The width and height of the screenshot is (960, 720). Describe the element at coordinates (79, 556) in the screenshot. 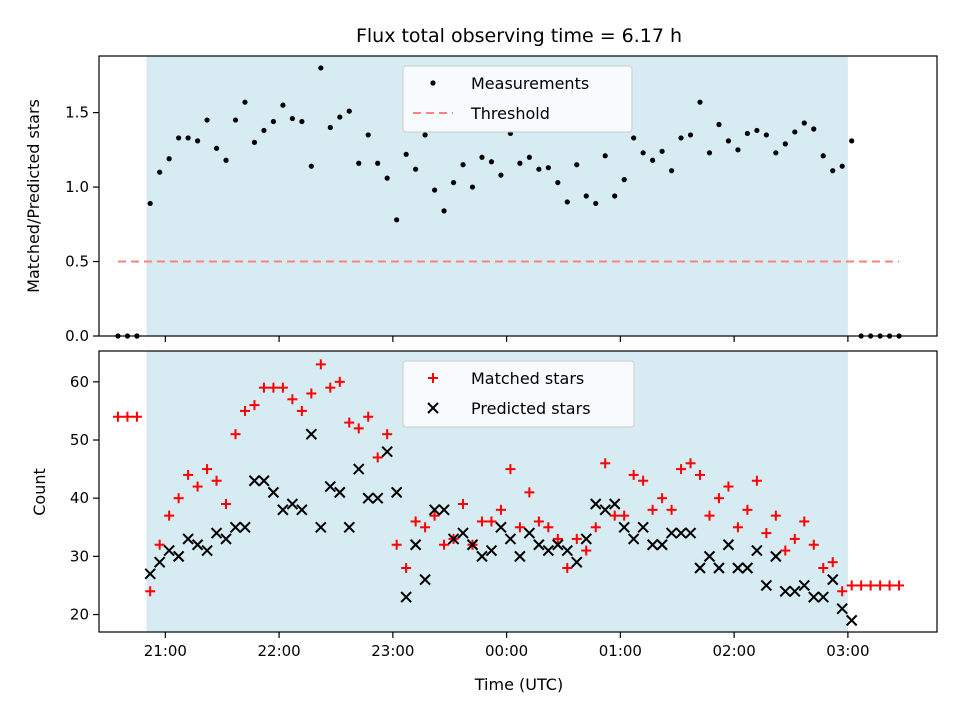

I see `y-tick-label: 30` at that location.